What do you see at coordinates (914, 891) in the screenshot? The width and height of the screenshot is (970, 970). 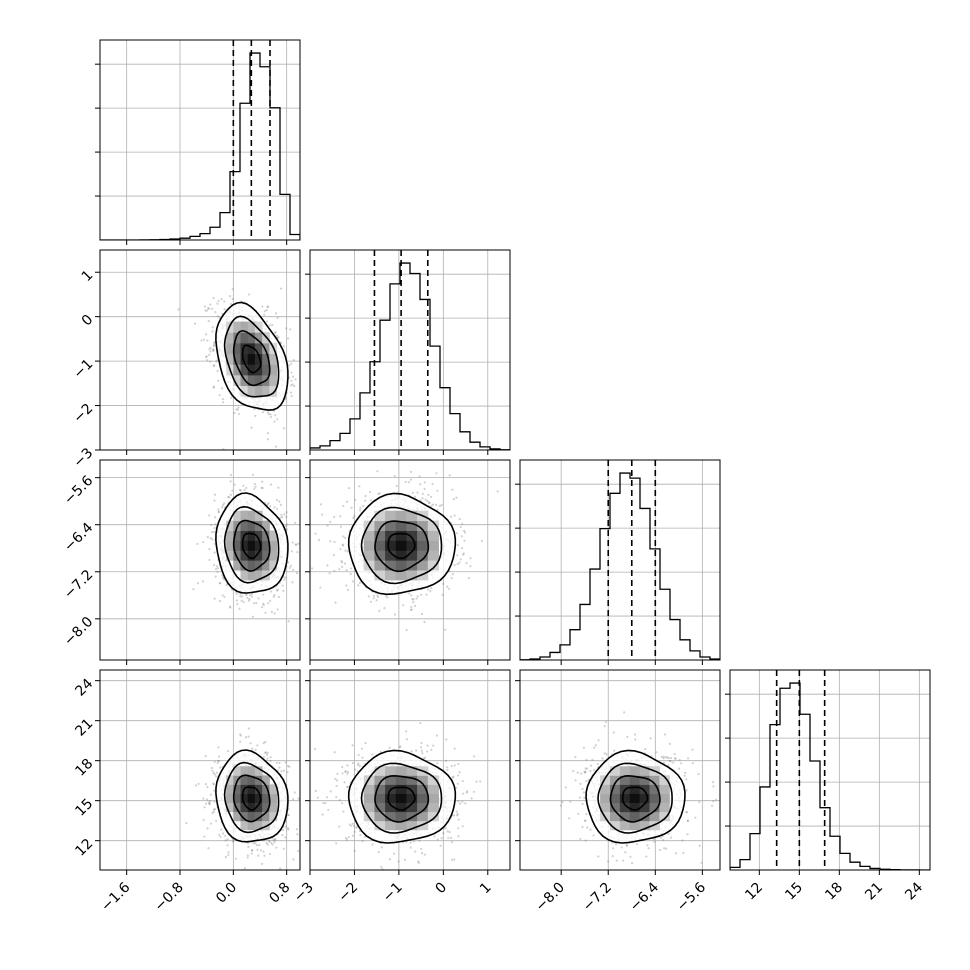 I see `x-tick-label: 24` at bounding box center [914, 891].